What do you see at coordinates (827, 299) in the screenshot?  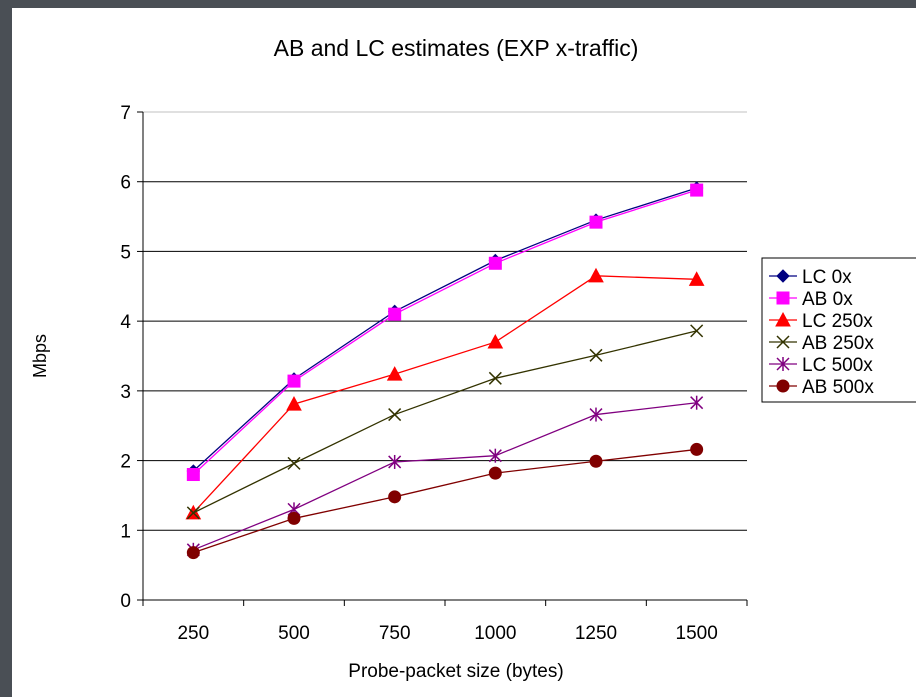 I see `legend-label: AB 0x` at bounding box center [827, 299].